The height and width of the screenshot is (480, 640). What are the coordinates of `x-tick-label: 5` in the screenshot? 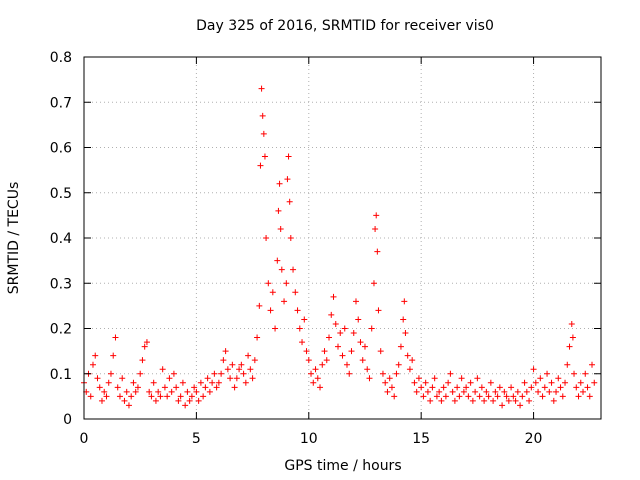 It's located at (196, 439).